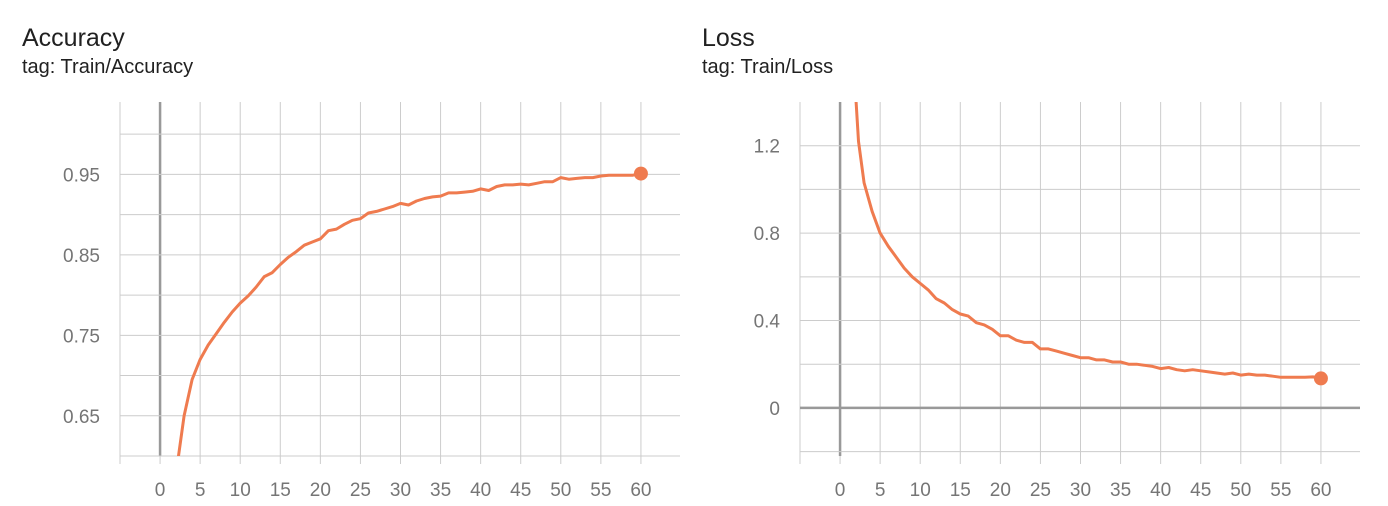 The width and height of the screenshot is (1388, 506). Describe the element at coordinates (767, 322) in the screenshot. I see `y-tick-label: 0.4` at that location.